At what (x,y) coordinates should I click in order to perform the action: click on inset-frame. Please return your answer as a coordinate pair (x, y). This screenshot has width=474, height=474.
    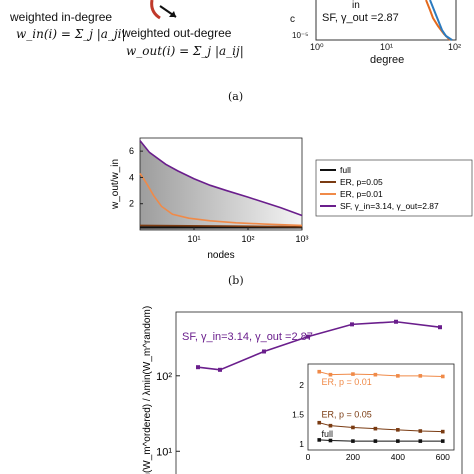
    Looking at the image, I should click on (386, 20).